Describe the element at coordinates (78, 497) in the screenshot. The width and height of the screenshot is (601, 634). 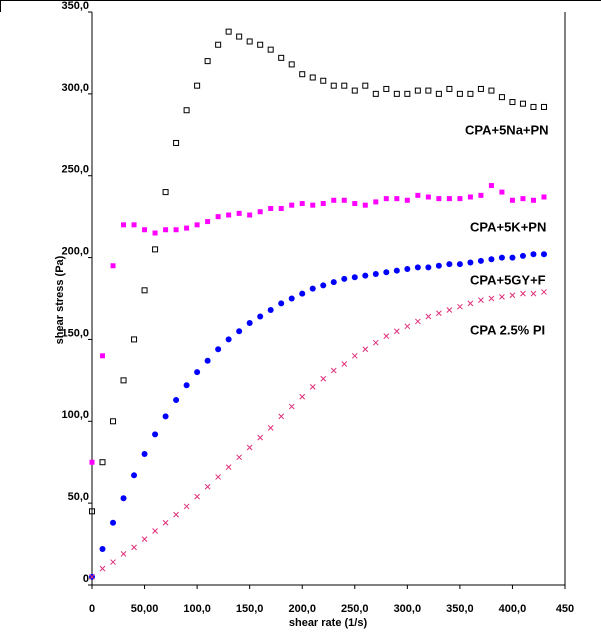
I see `y-tick-label: 50,0` at that location.